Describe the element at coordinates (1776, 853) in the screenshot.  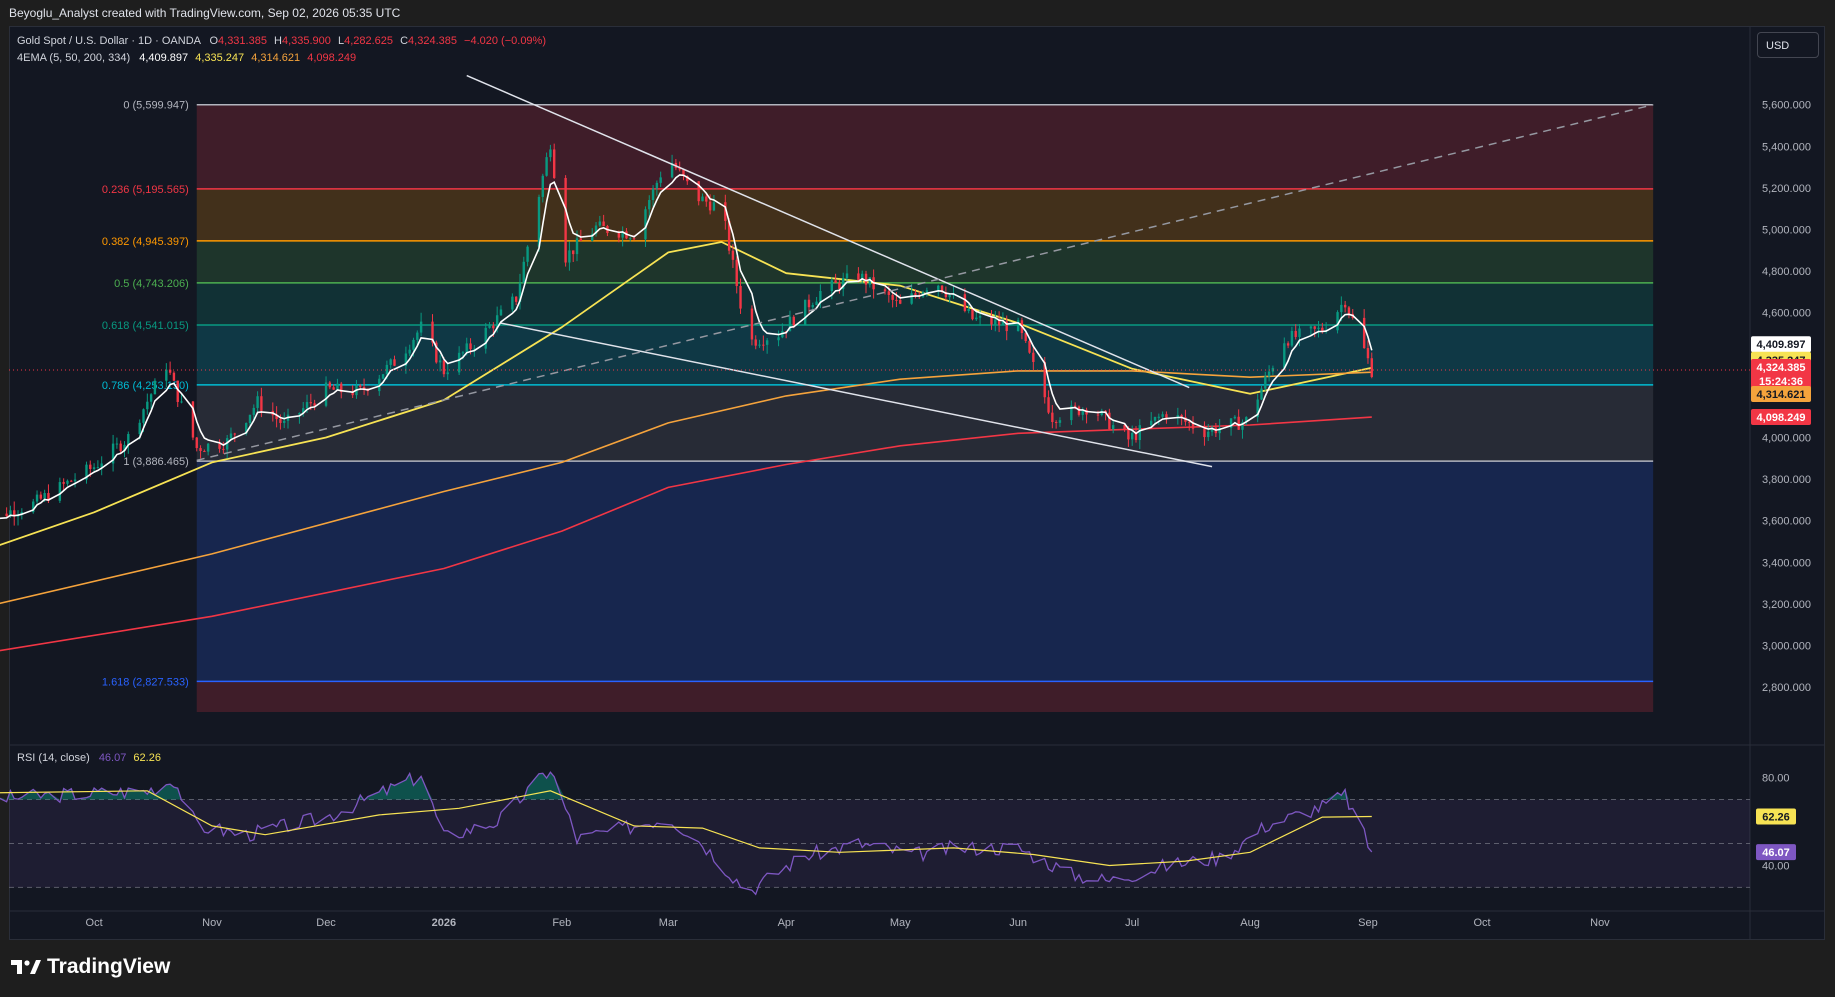
I see `rsi-tag-value: 46.07` at that location.